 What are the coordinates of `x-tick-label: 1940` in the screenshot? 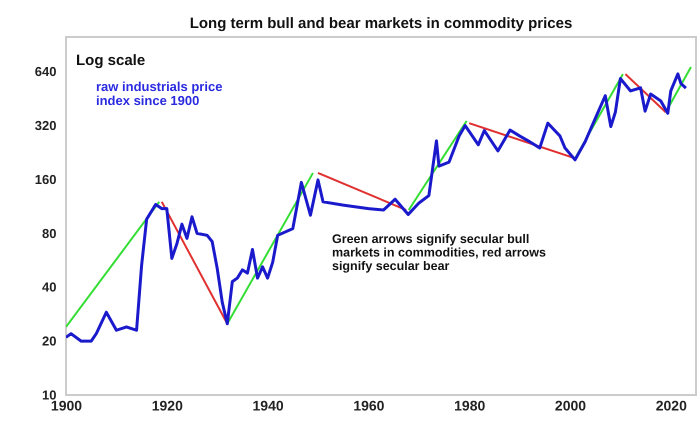 It's located at (268, 406).